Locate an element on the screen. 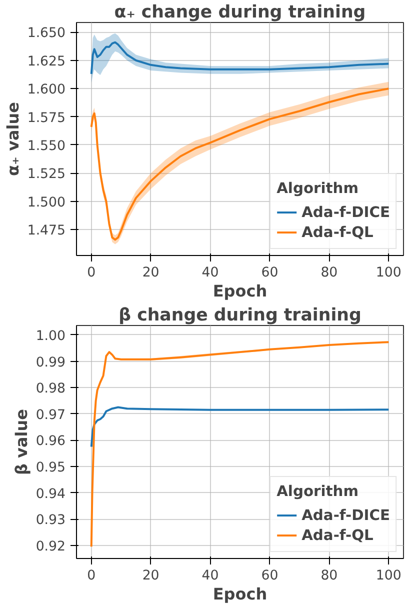  y-tick-label: 0.96 is located at coordinates (51, 442).